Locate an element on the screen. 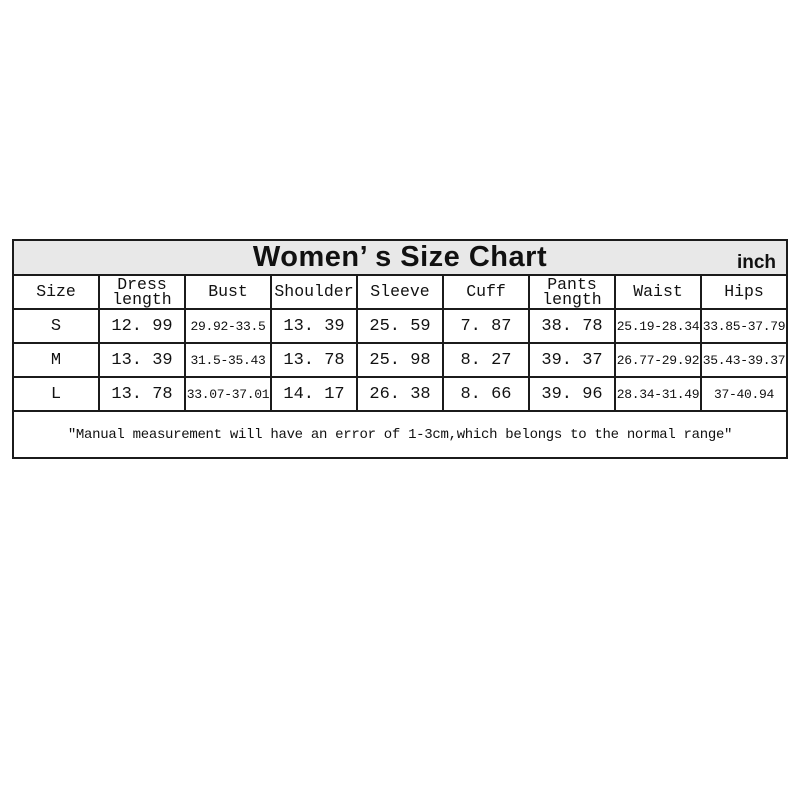 The width and height of the screenshot is (800, 800). header-cell-cuff: Cuff is located at coordinates (486, 292).